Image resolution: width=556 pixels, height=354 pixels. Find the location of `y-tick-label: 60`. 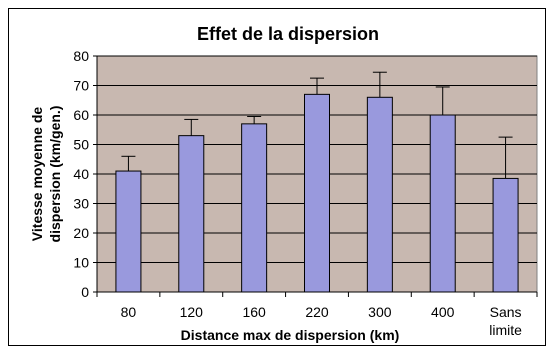

y-tick-label: 60 is located at coordinates (81, 115).